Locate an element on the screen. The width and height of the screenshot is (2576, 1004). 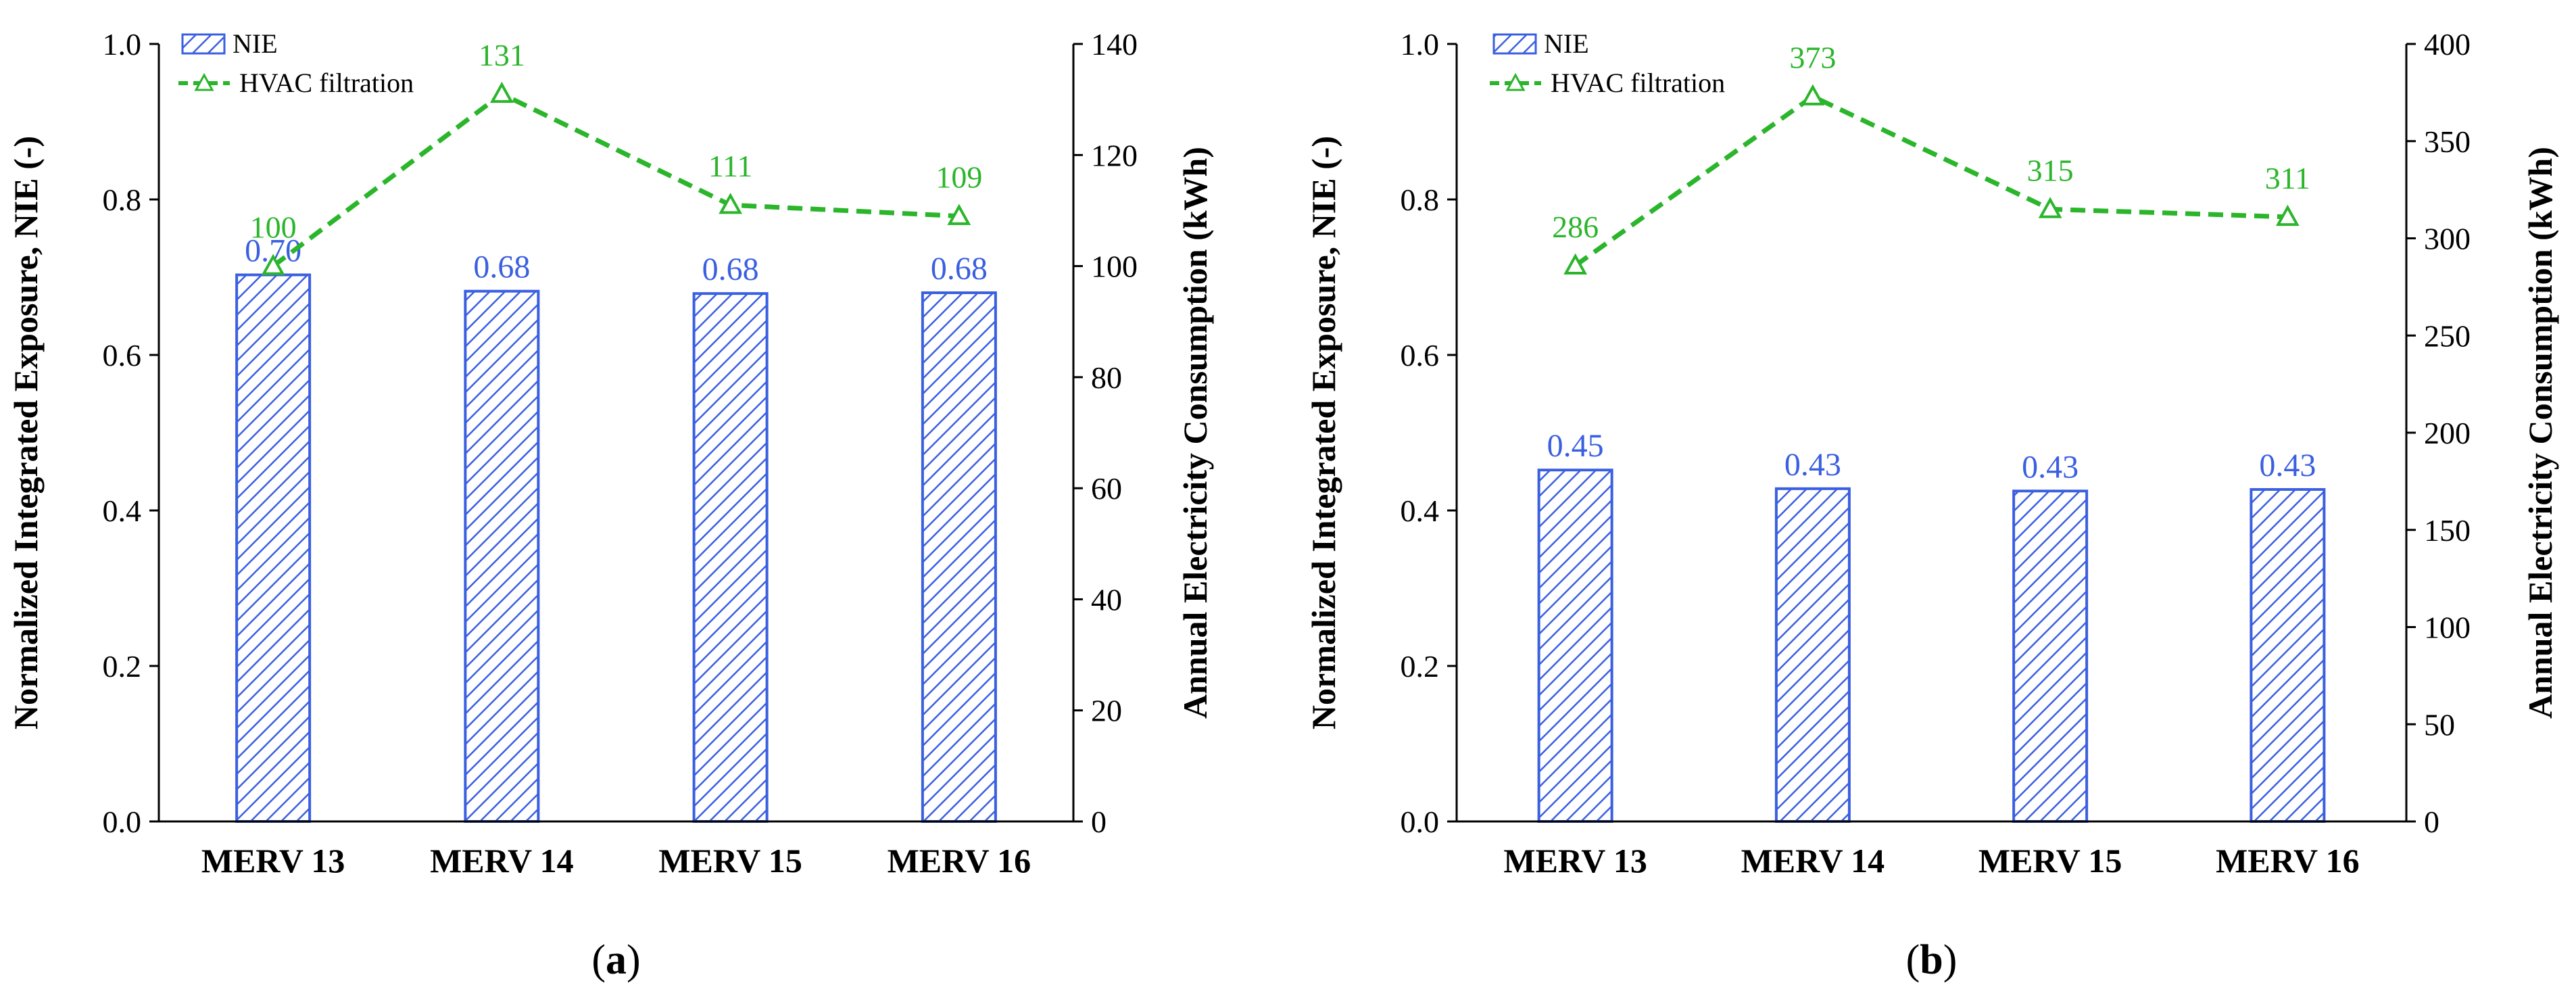
right-tick-label: 80 is located at coordinates (1106, 377).